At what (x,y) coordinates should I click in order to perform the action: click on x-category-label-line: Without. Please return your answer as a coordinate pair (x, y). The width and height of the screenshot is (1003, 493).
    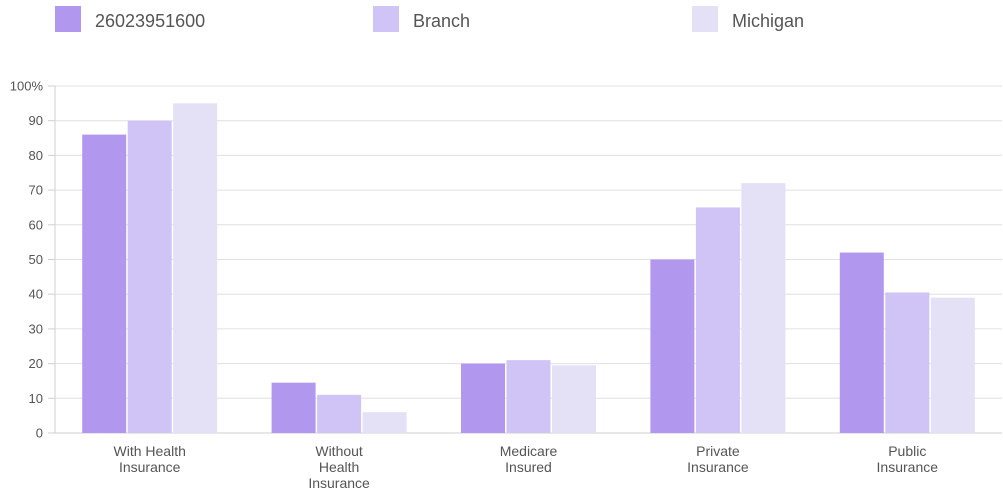
    Looking at the image, I should click on (339, 451).